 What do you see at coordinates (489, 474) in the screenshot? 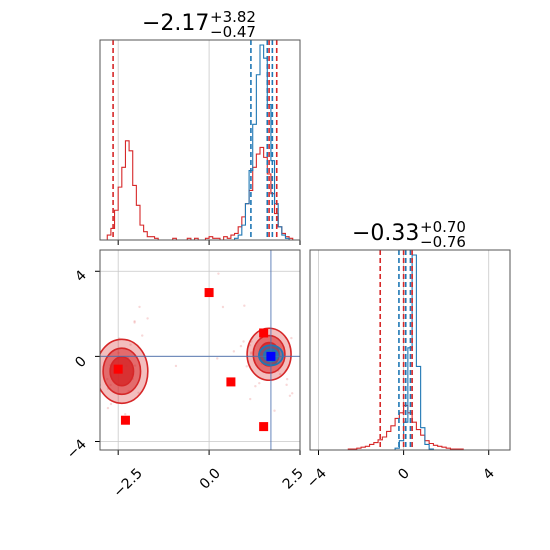
I see `x-tick-label: 4` at bounding box center [489, 474].